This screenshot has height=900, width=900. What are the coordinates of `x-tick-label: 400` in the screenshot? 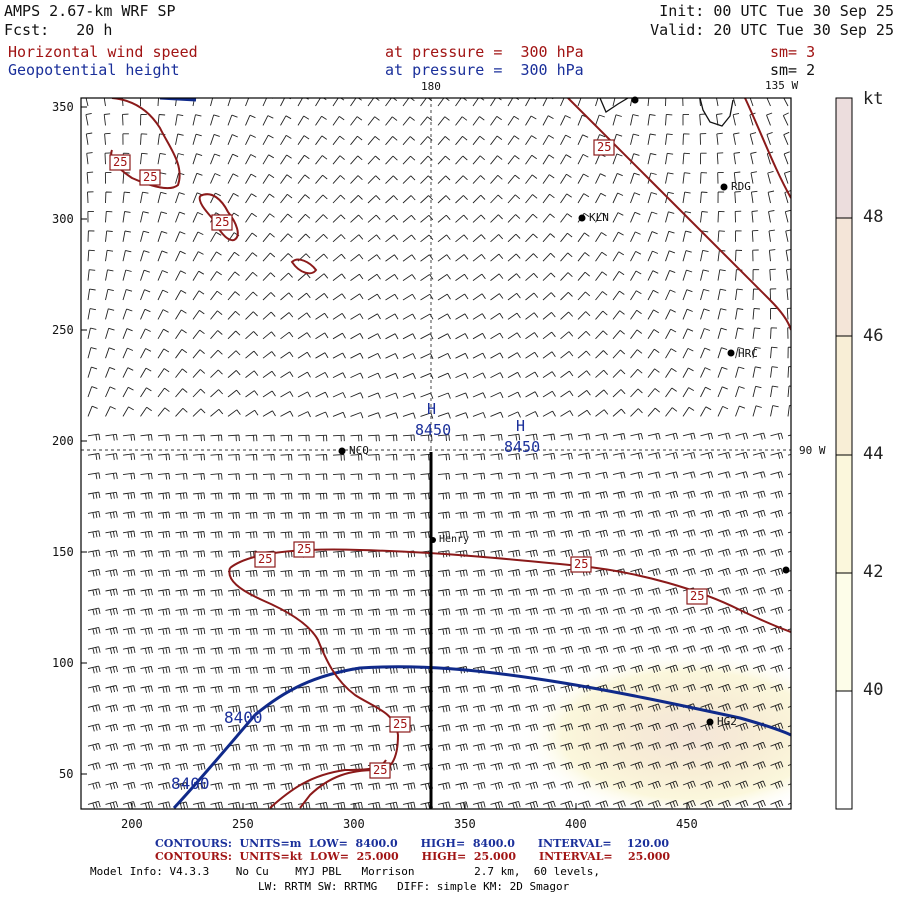 It's located at (576, 824).